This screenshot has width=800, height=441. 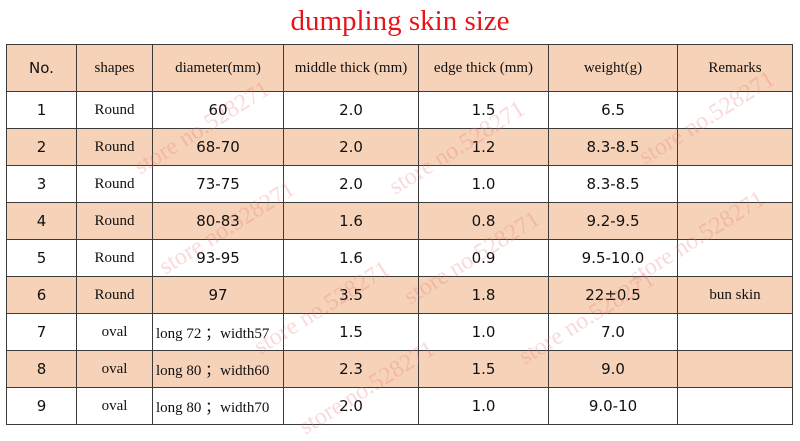 What do you see at coordinates (41, 68) in the screenshot?
I see `header-no: No.` at bounding box center [41, 68].